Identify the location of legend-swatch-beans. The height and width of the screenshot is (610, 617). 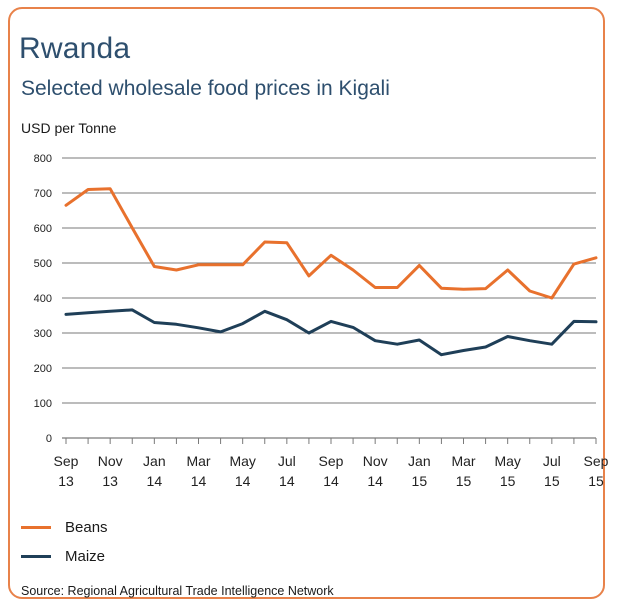
(36, 527).